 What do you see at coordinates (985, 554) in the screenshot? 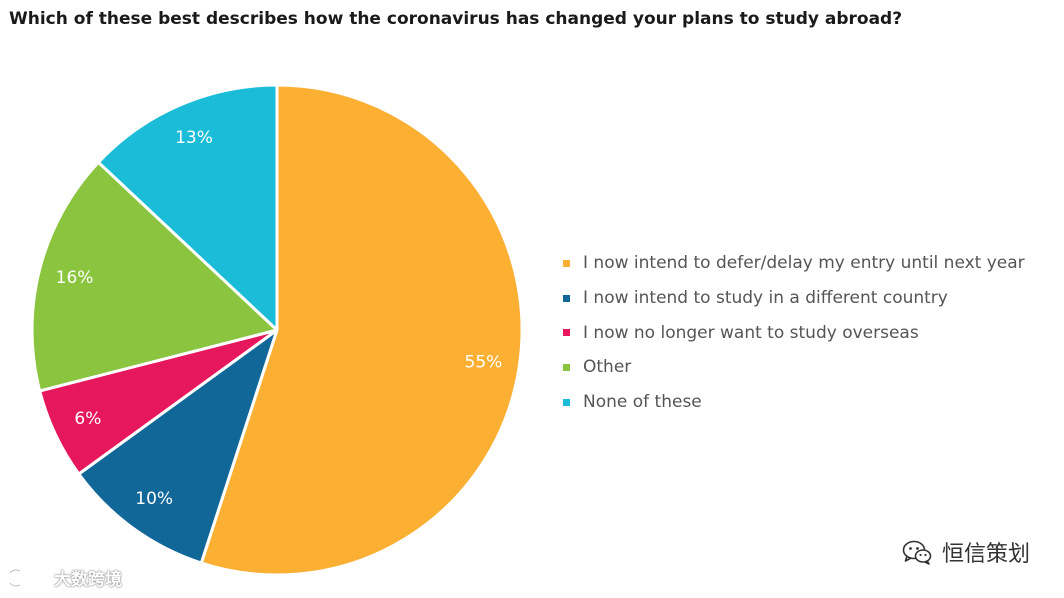
I see `watermark-right-text: 恒信策划` at bounding box center [985, 554].